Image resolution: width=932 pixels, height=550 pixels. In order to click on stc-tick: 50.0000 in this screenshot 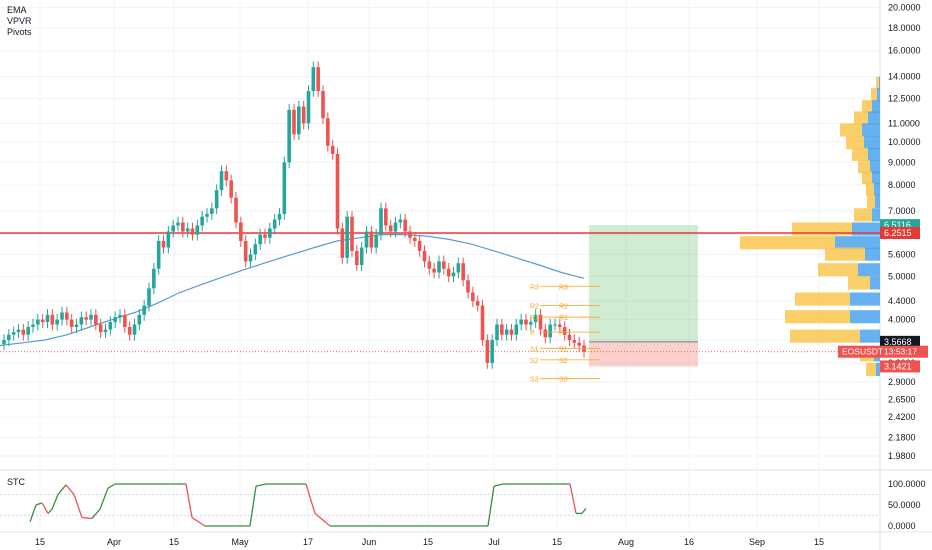, I will do `click(904, 505)`.